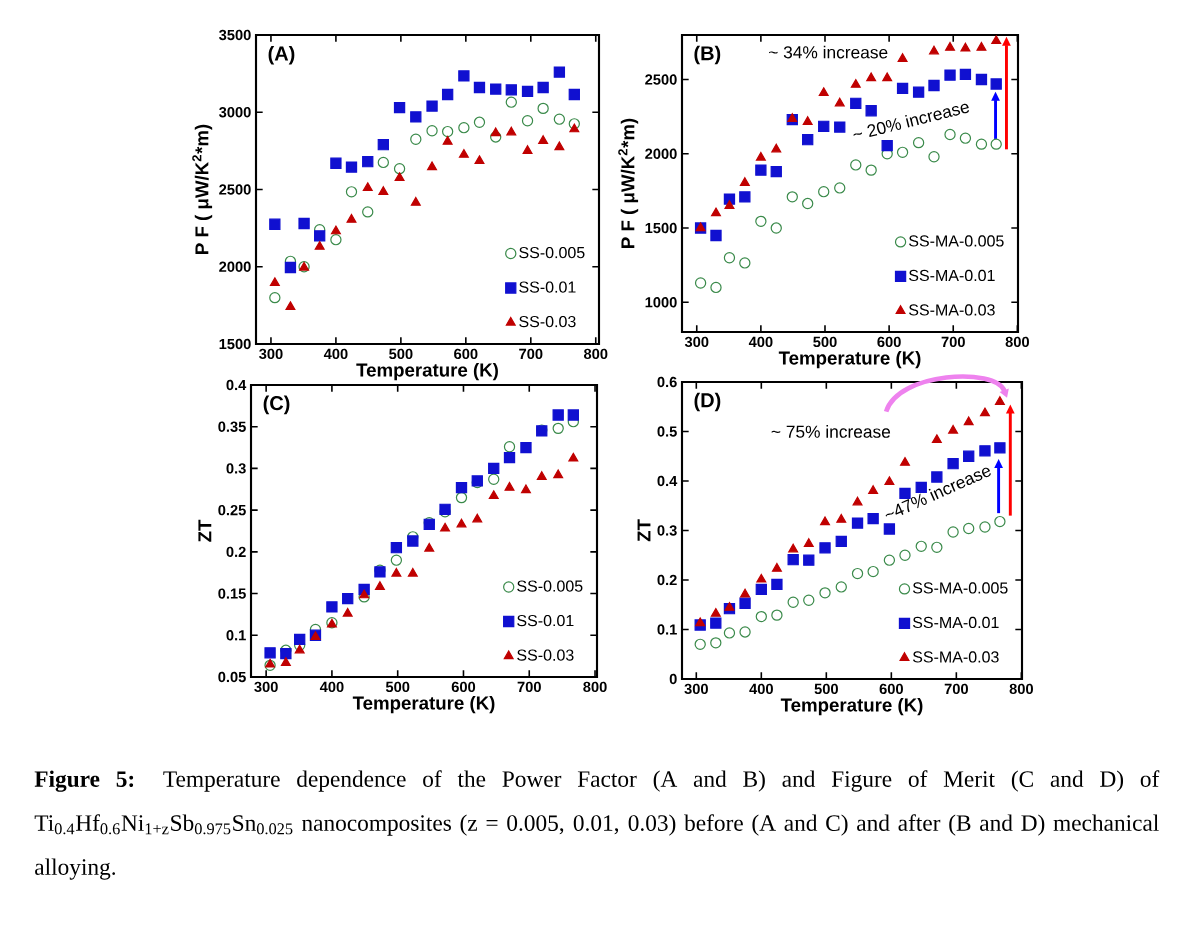 Image resolution: width=1193 pixels, height=939 pixels. Describe the element at coordinates (232, 426) in the screenshot. I see `y-tick-label: 0.35` at that location.